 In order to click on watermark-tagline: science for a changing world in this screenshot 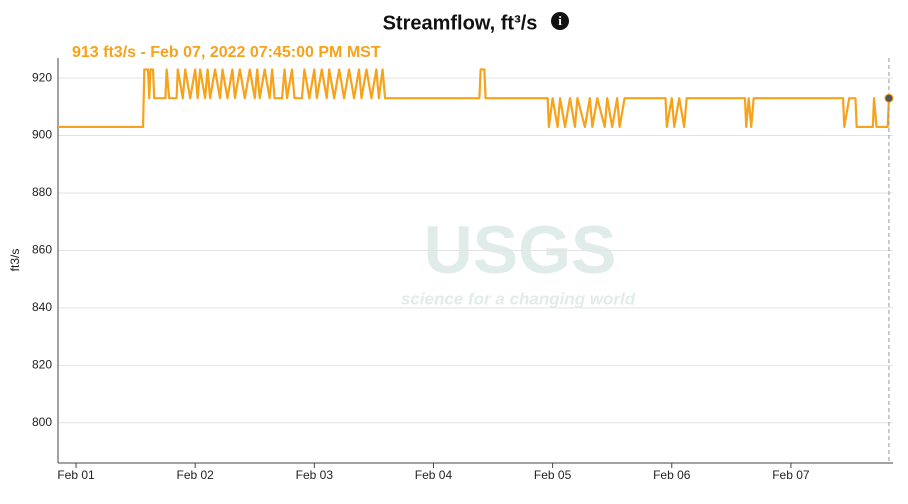, I will do `click(518, 298)`.